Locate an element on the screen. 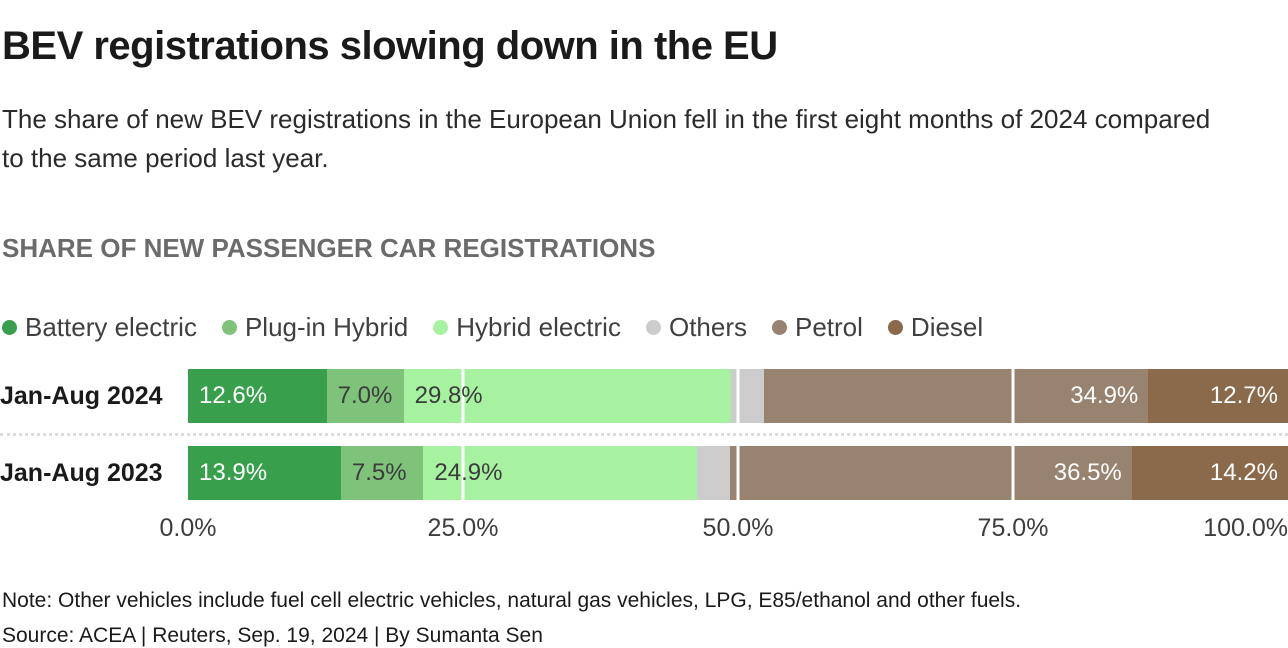 The height and width of the screenshot is (648, 1288). legend-item-others: Others is located at coordinates (696, 327).